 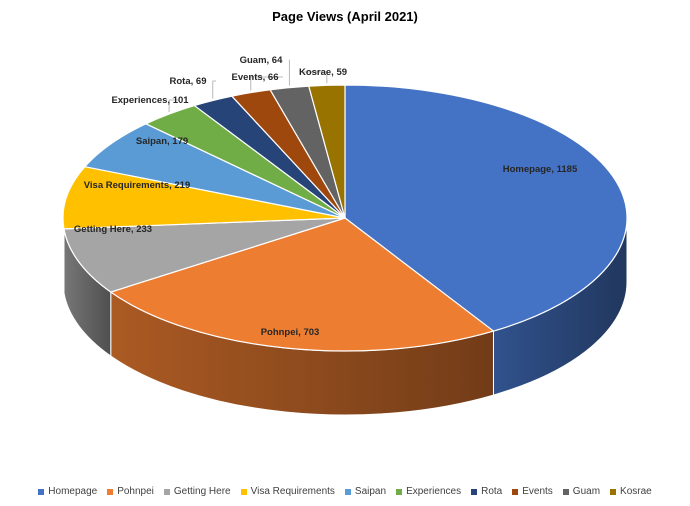 I want to click on legend-item-saipan: Saipan, so click(x=365, y=491).